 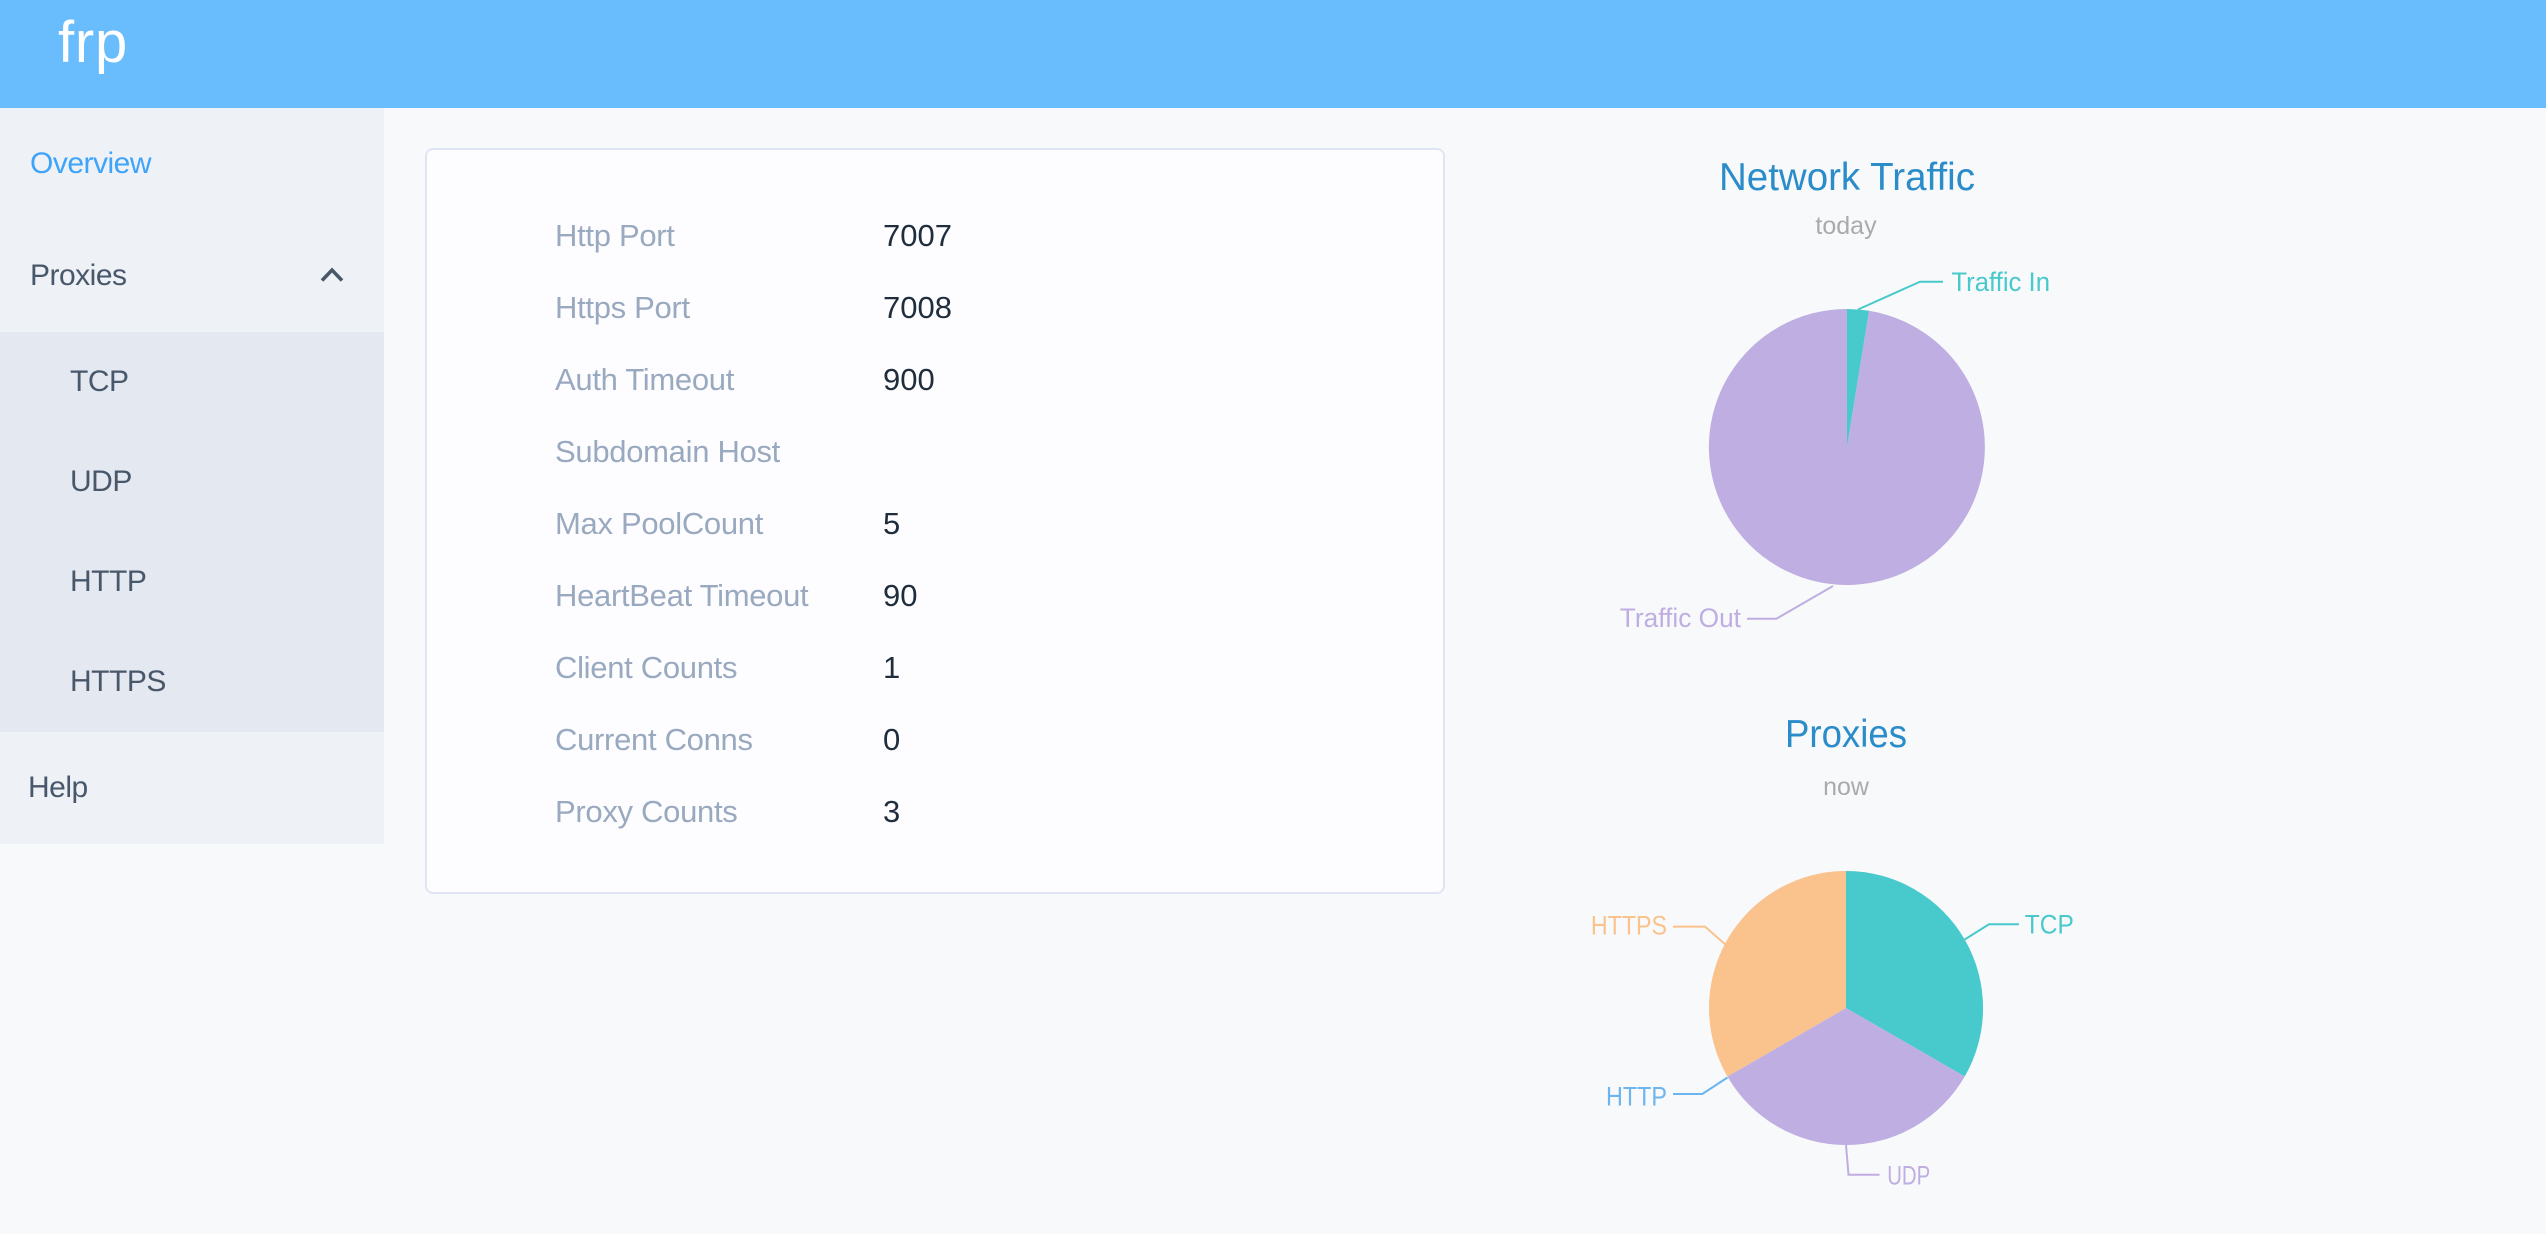 What do you see at coordinates (2049, 924) in the screenshot?
I see `svg-text: TCP` at bounding box center [2049, 924].